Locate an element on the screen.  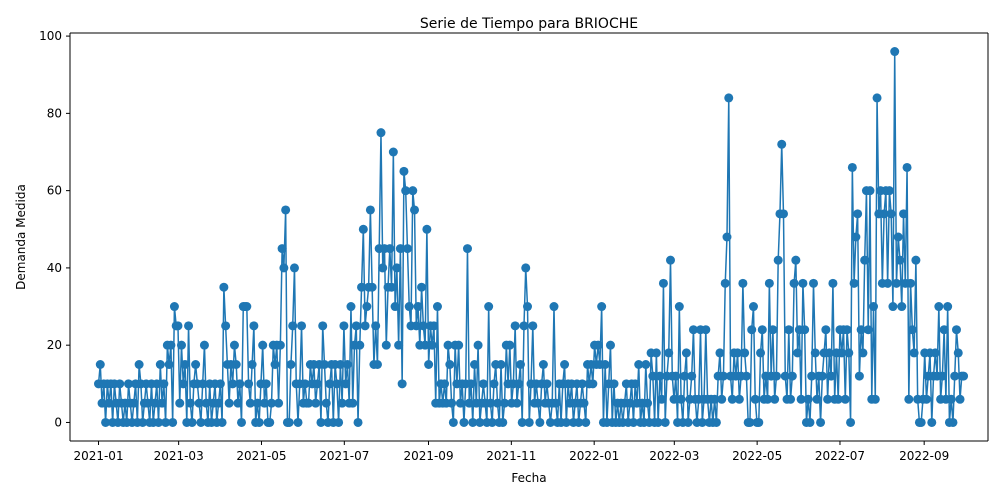
y-axis-title: Demanda Medida is located at coordinates (21, 237).